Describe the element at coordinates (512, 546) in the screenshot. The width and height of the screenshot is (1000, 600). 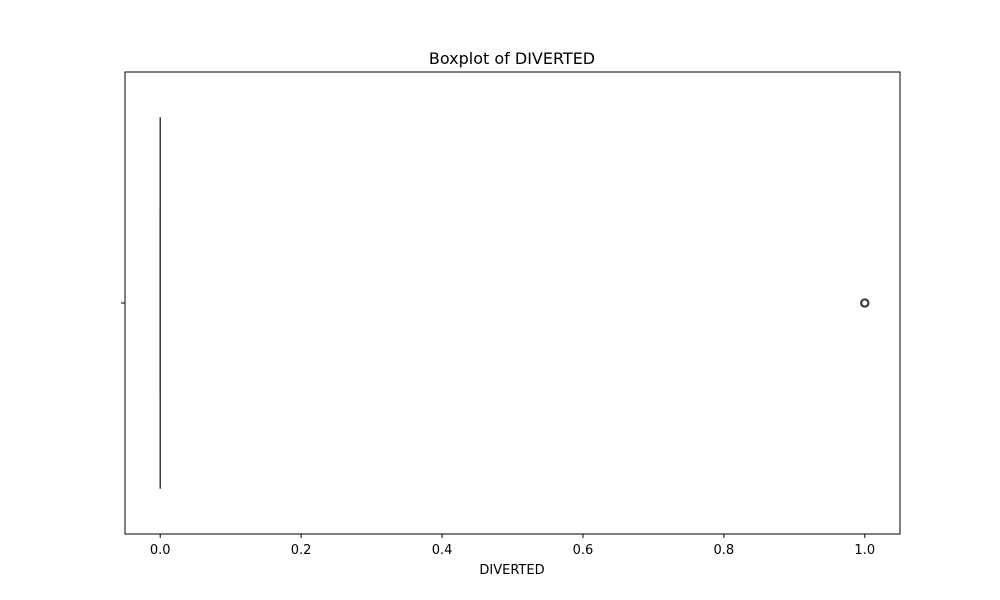
I see `x-axis-ticks: 0.0 0.2 0.4 0.6 0.8 1.0` at that location.